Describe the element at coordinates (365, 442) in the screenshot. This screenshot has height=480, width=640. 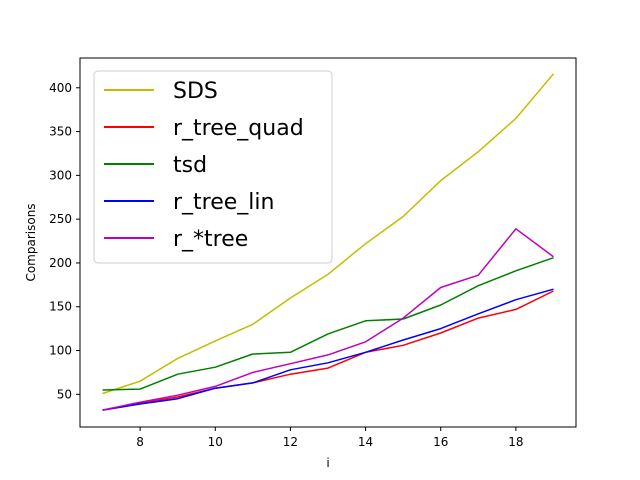
I see `x-tick-label: 14` at that location.